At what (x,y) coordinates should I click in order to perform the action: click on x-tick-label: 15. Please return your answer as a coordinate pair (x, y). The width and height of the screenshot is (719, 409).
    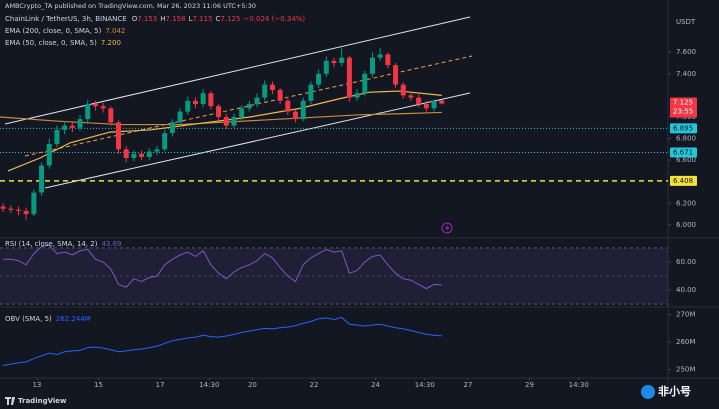
    Looking at the image, I should click on (98, 385).